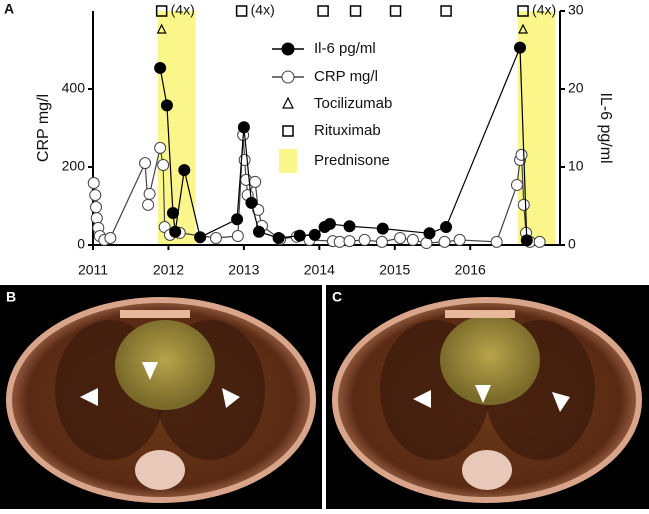  I want to click on x-tick-label: 2013, so click(243, 270).